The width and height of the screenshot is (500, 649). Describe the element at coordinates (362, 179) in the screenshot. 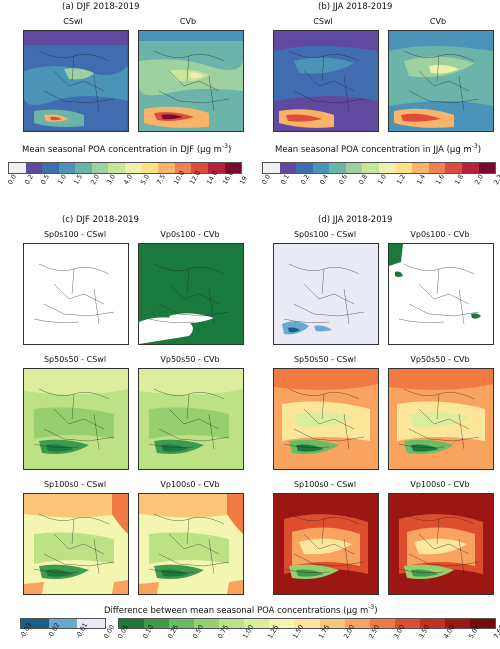

I see `colorbar-tick-label: 0.8` at that location.